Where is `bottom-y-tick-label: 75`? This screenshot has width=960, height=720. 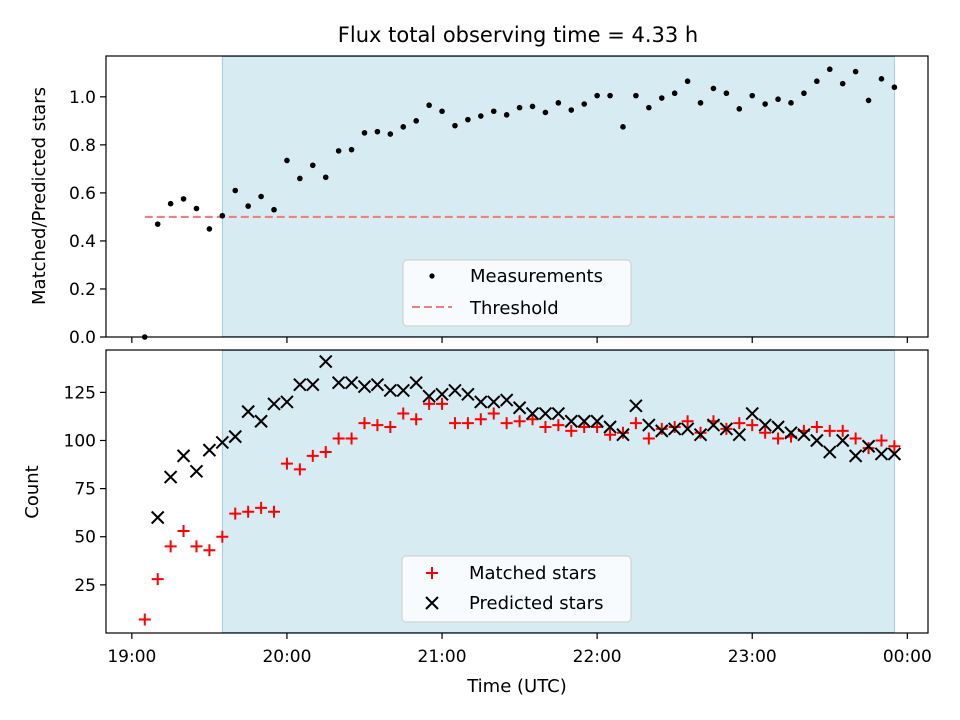
bottom-y-tick-label: 75 is located at coordinates (85, 490).